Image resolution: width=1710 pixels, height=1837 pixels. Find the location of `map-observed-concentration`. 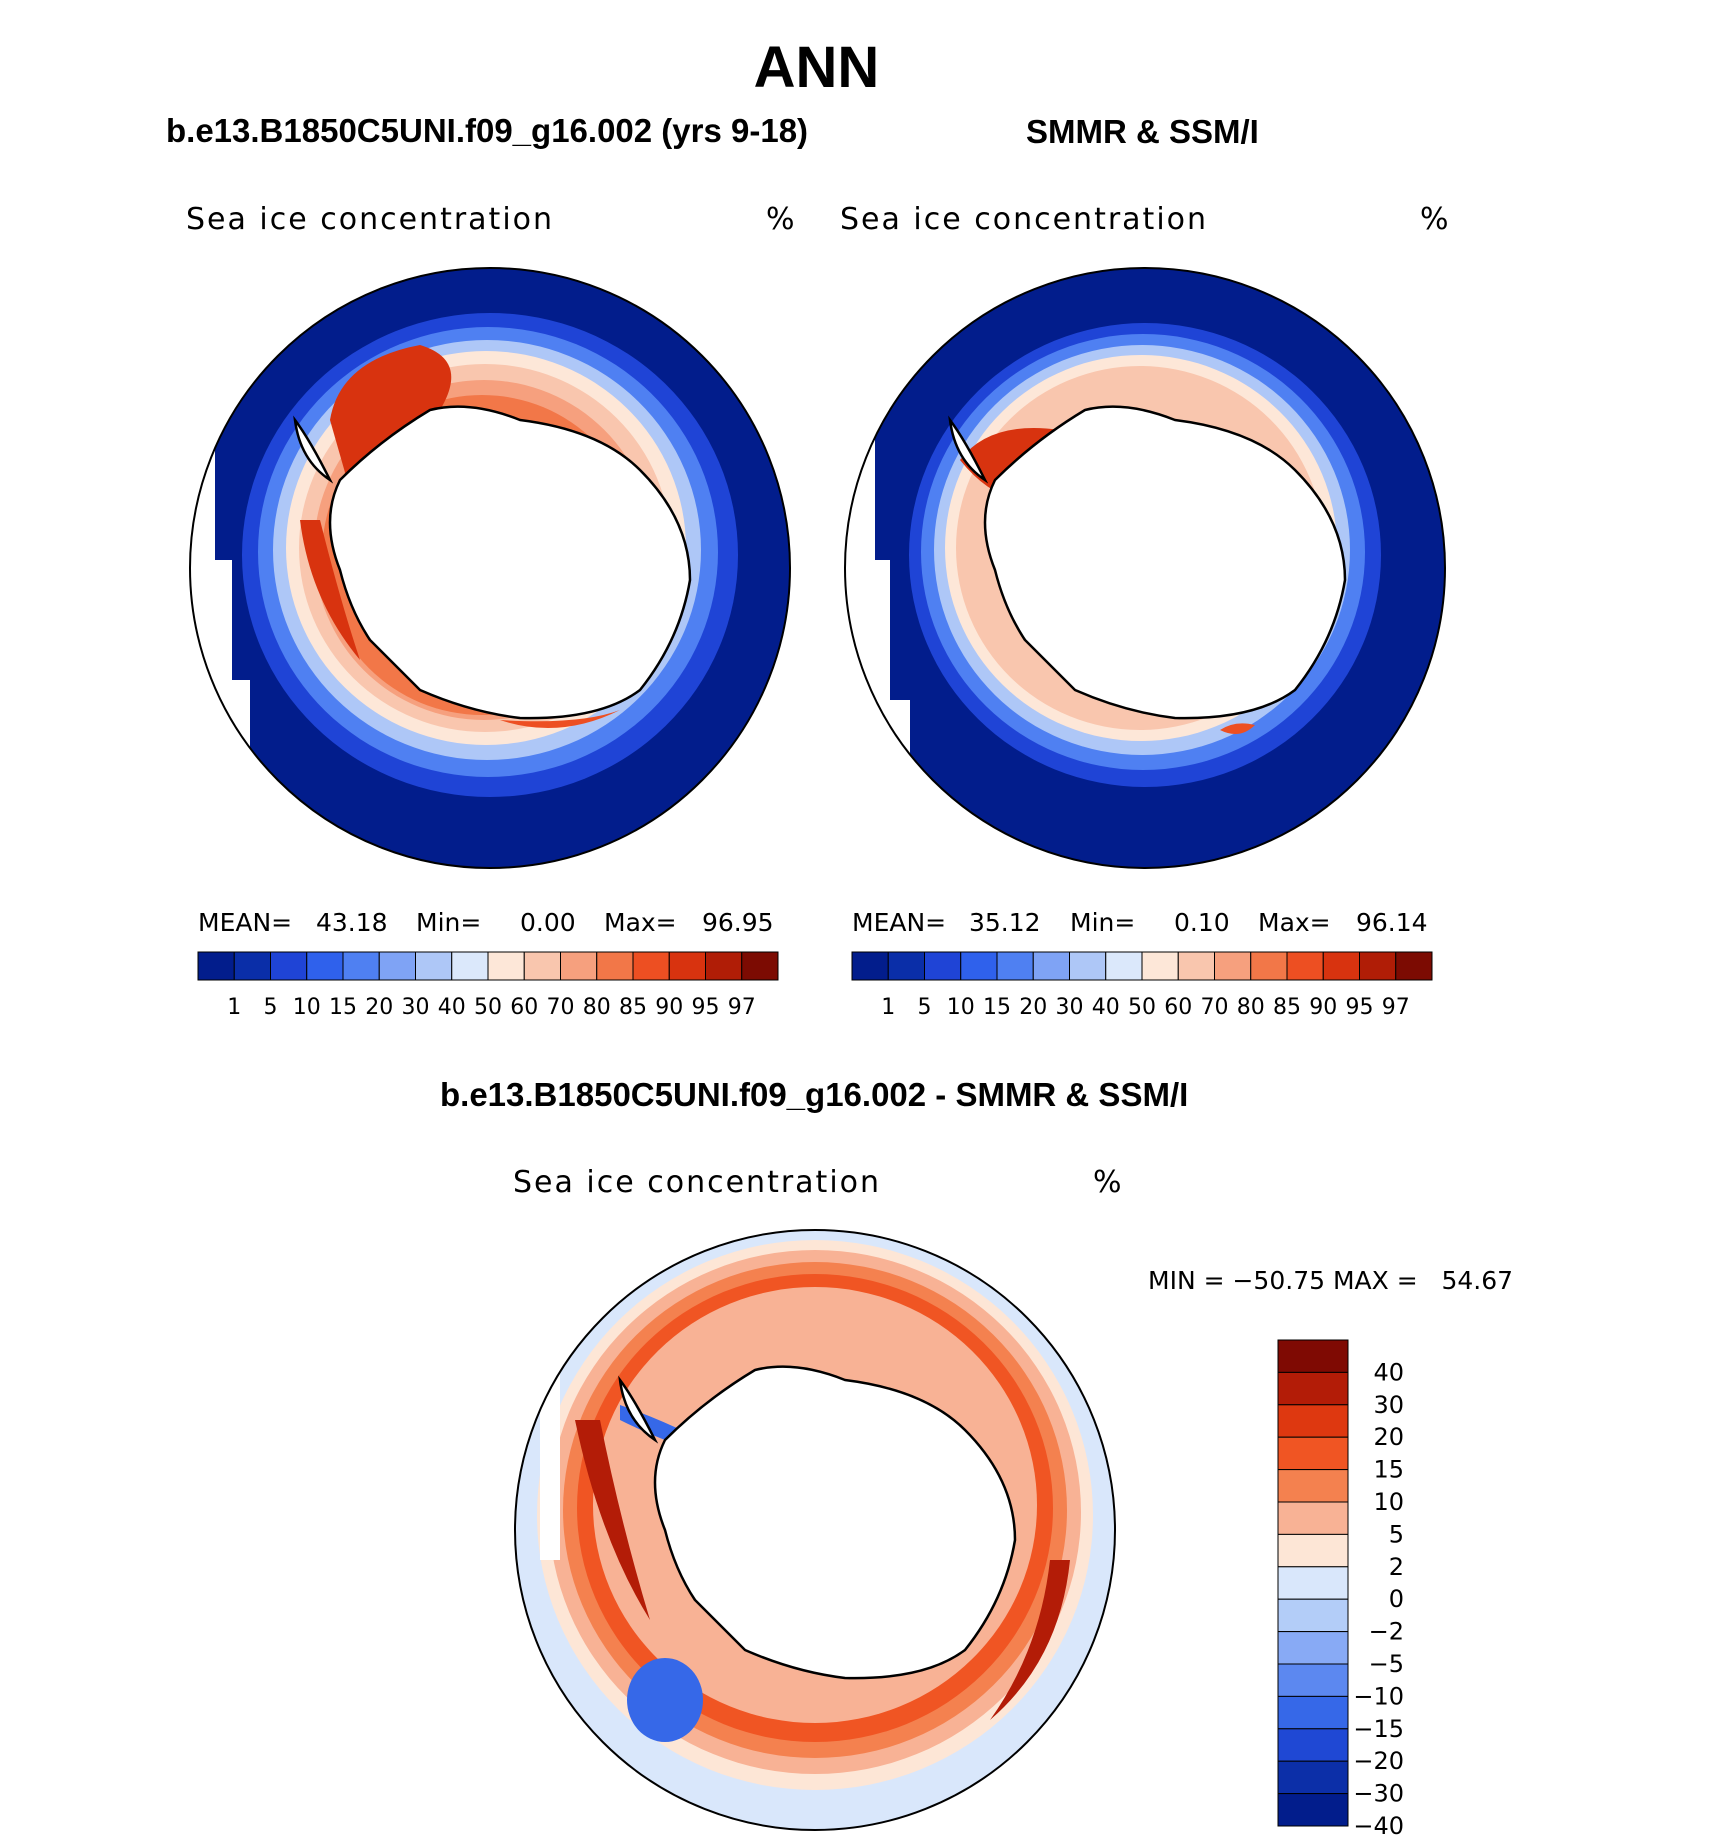

map-observed-concentration is located at coordinates (1145, 568).